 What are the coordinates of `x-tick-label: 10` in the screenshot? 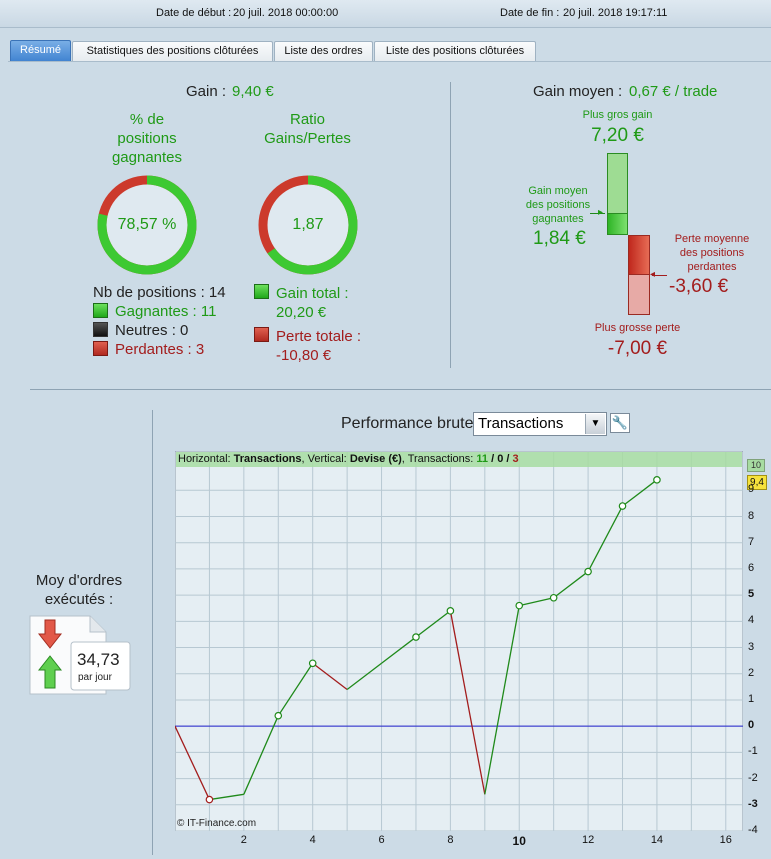 It's located at (519, 841).